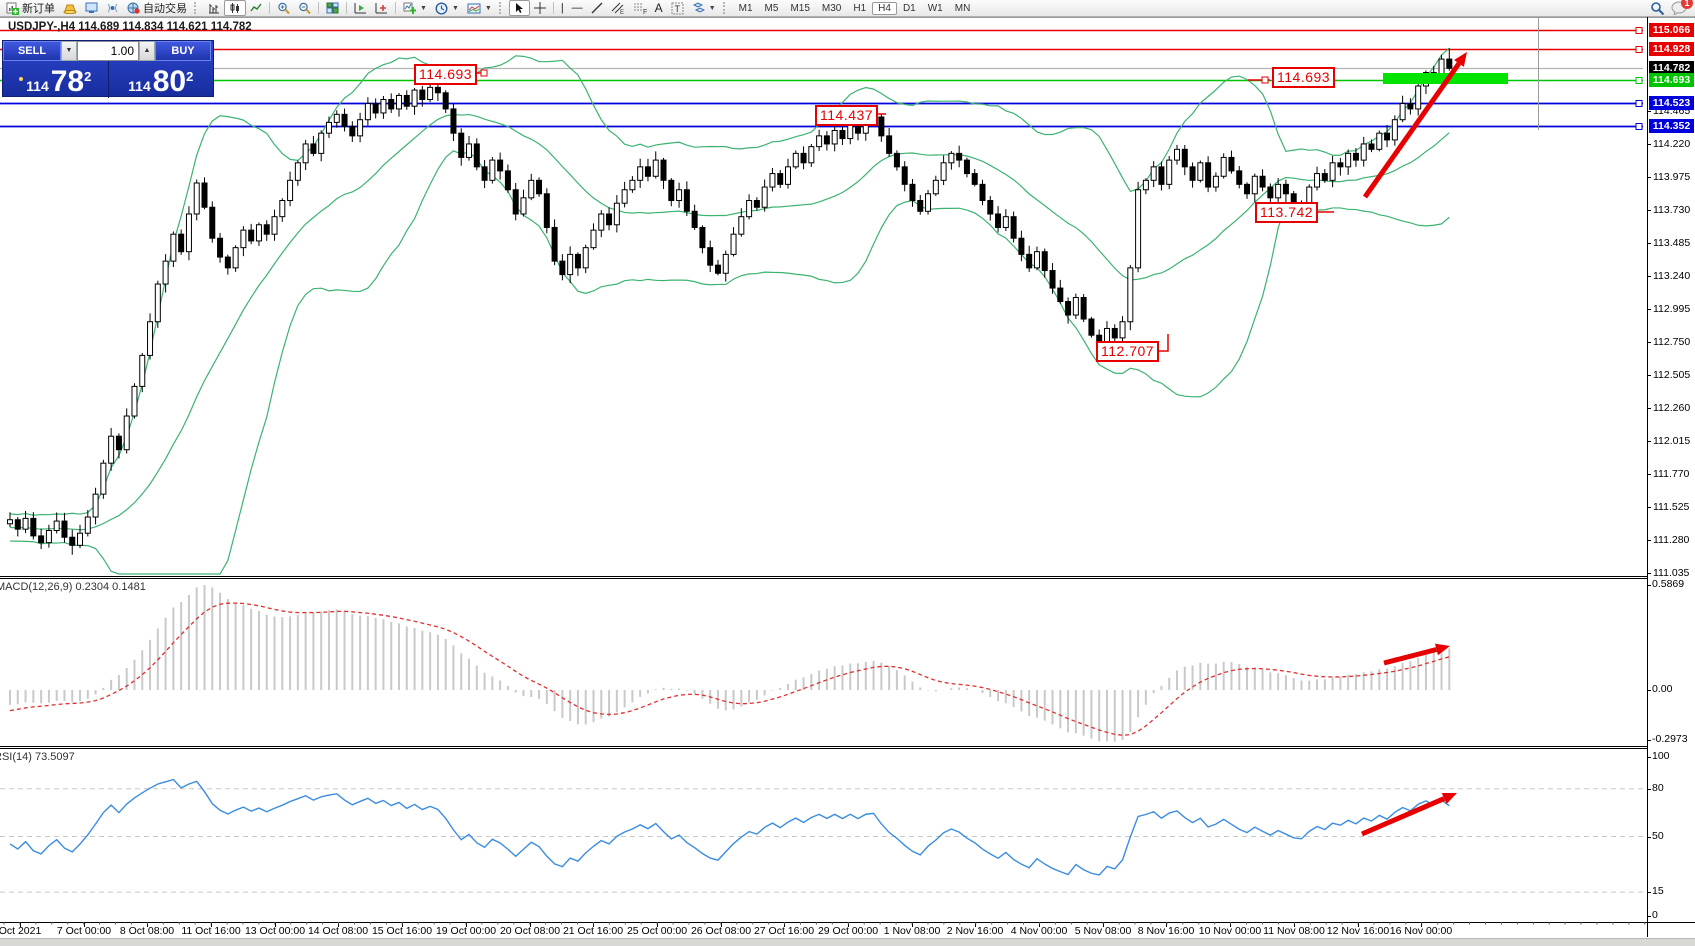  I want to click on crosshair-button, so click(540, 8).